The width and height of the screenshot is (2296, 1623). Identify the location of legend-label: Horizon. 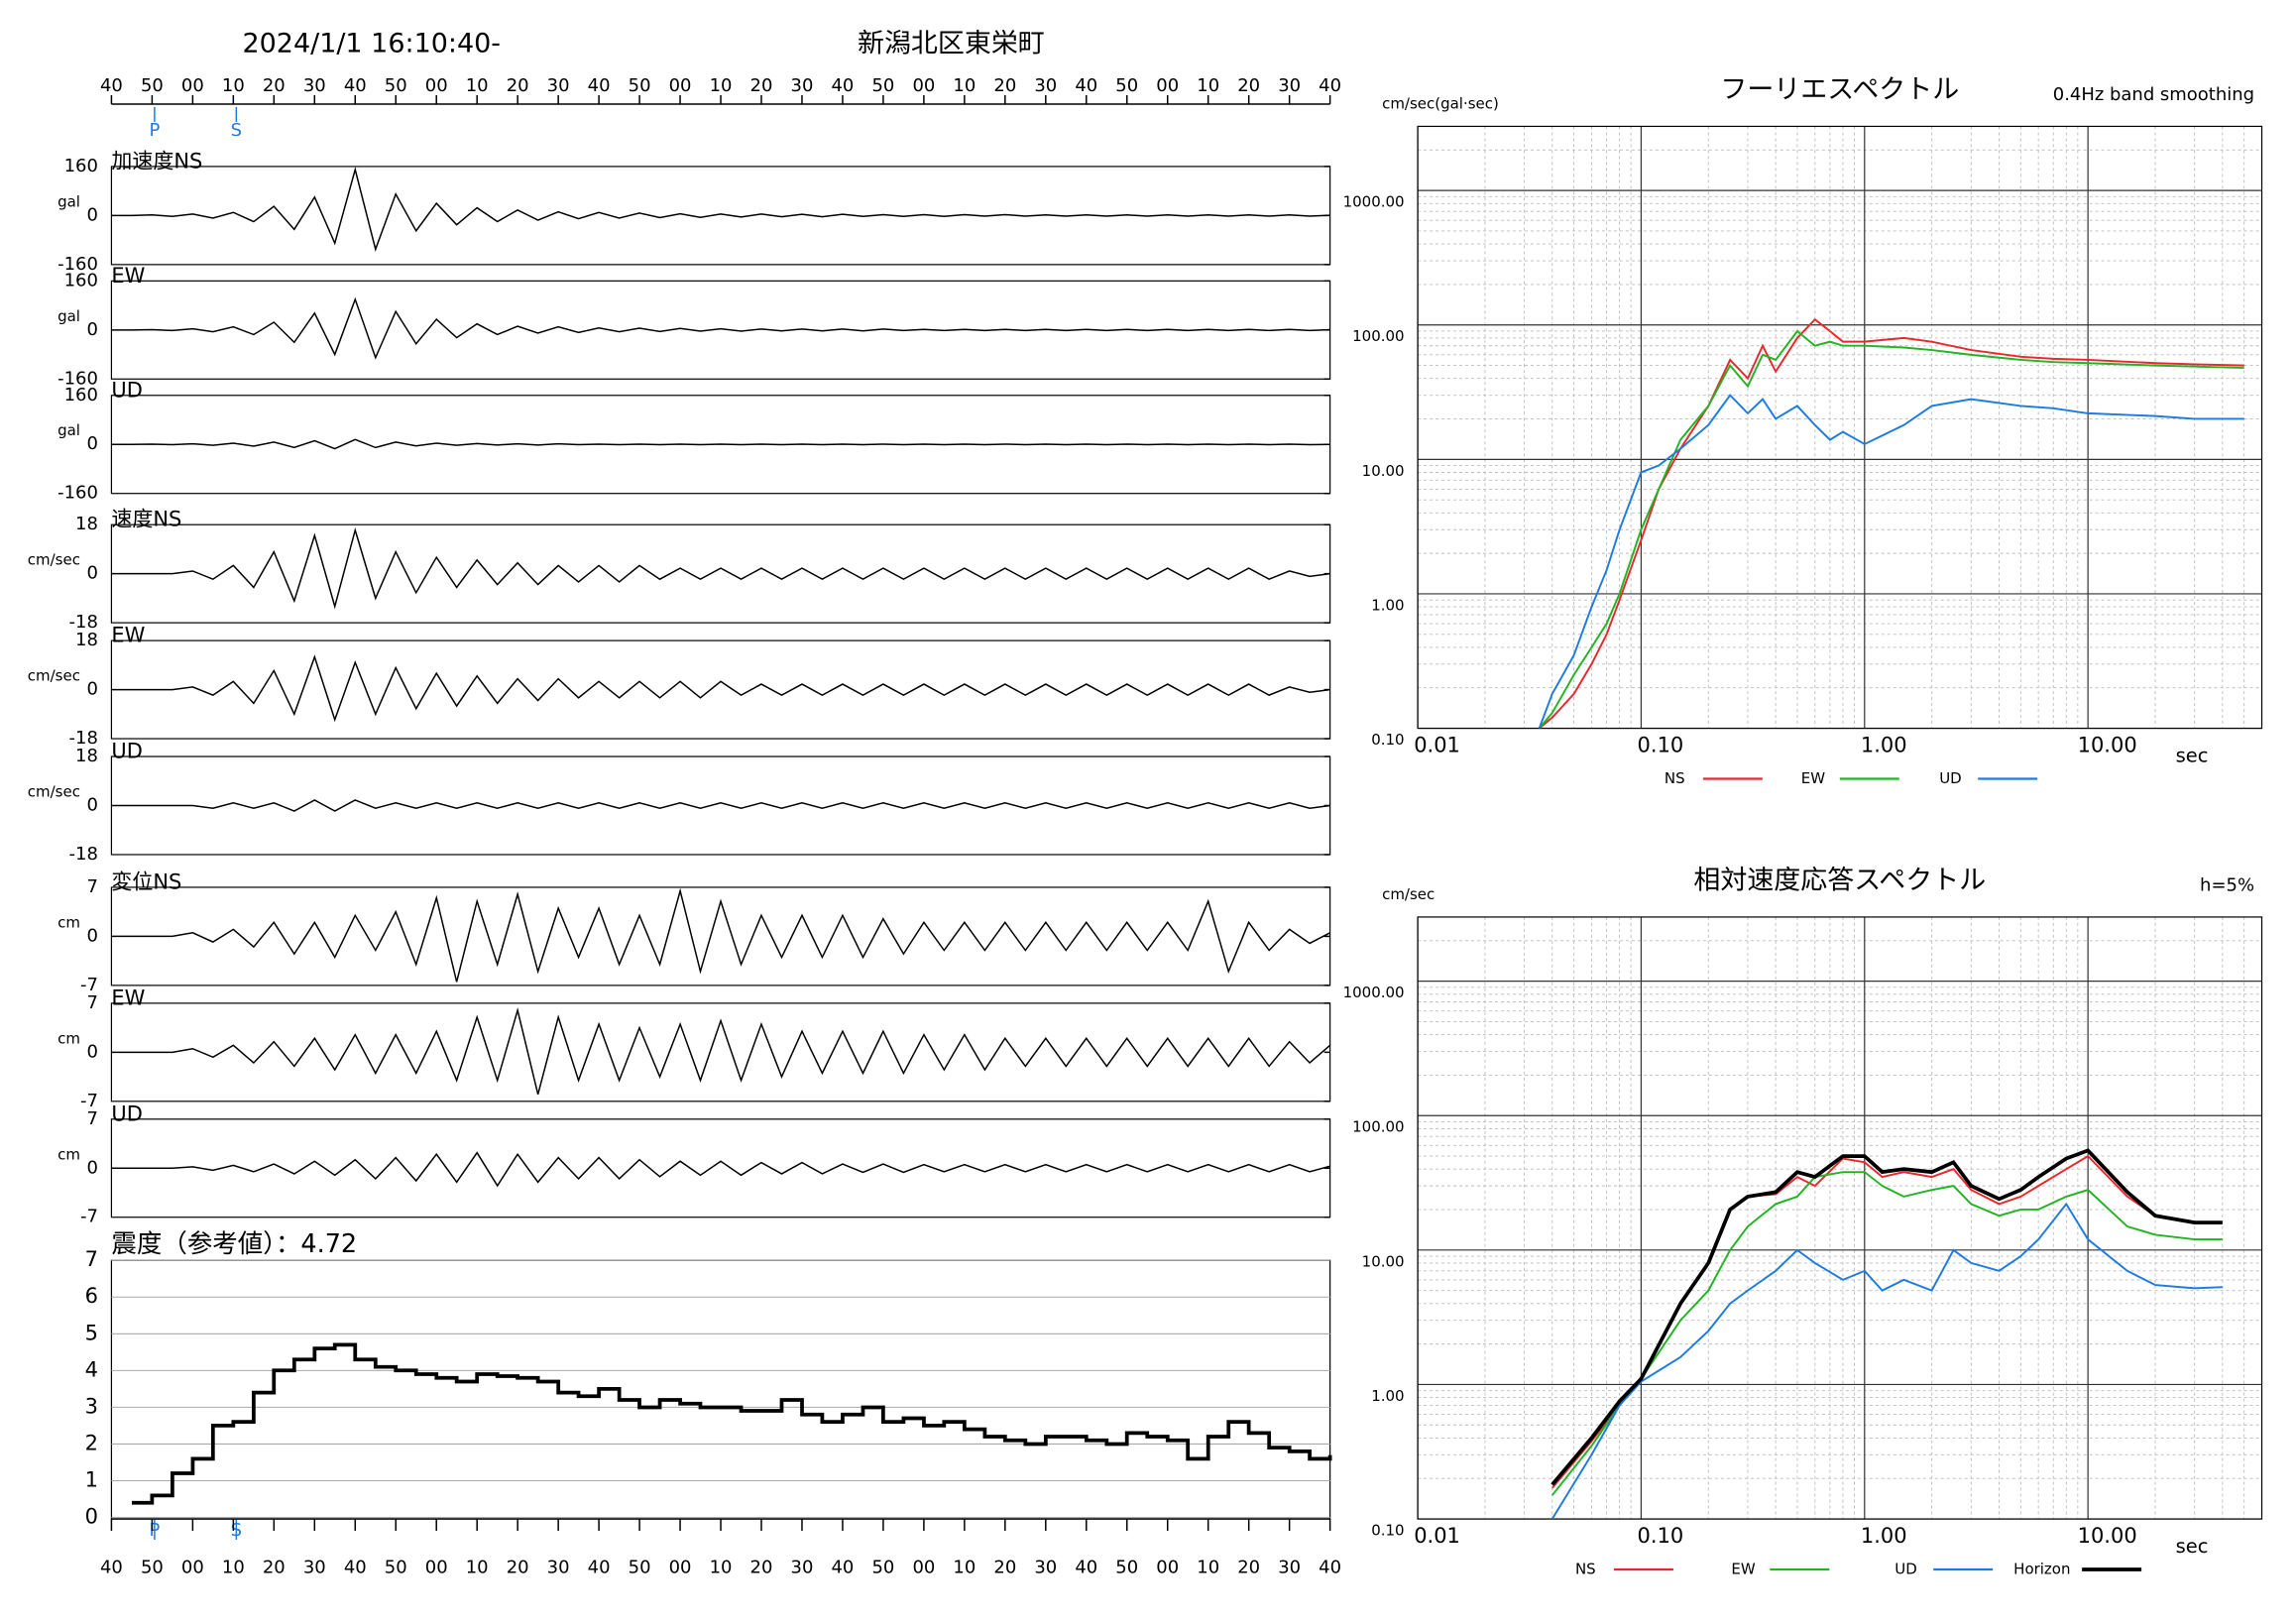
(2042, 1569).